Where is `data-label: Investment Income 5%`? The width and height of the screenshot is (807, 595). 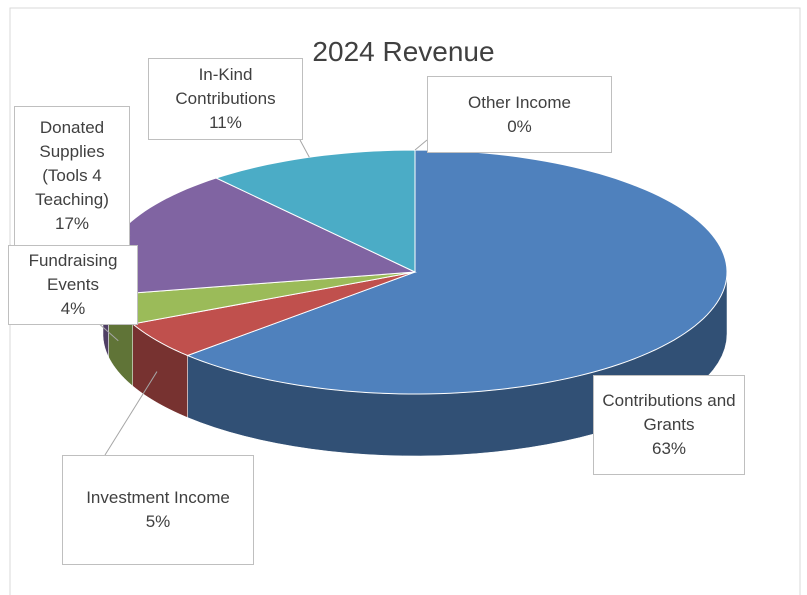
data-label: Investment Income 5% is located at coordinates (158, 510).